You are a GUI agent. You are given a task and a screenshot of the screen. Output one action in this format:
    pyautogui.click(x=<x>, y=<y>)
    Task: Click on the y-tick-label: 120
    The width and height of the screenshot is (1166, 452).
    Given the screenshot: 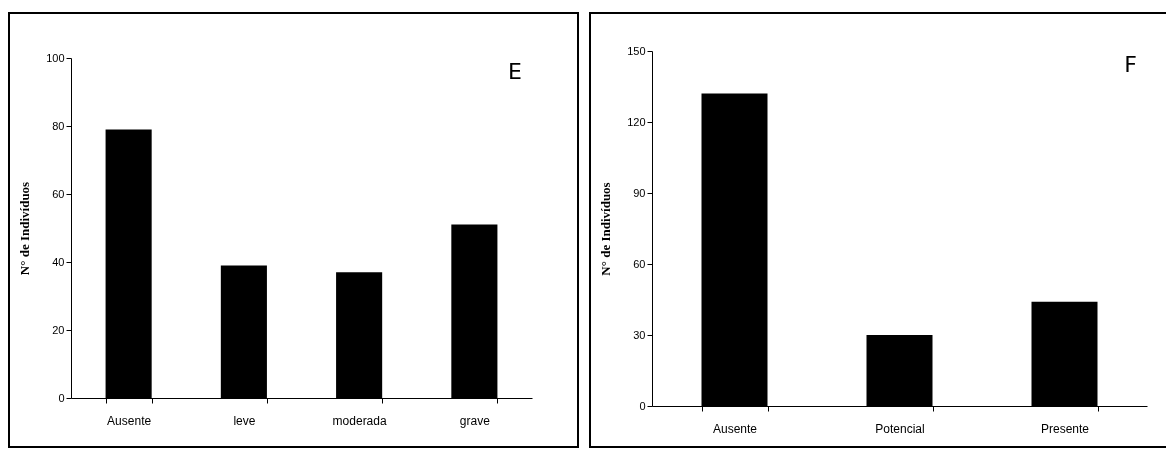 What is the action you would take?
    pyautogui.click(x=636, y=121)
    